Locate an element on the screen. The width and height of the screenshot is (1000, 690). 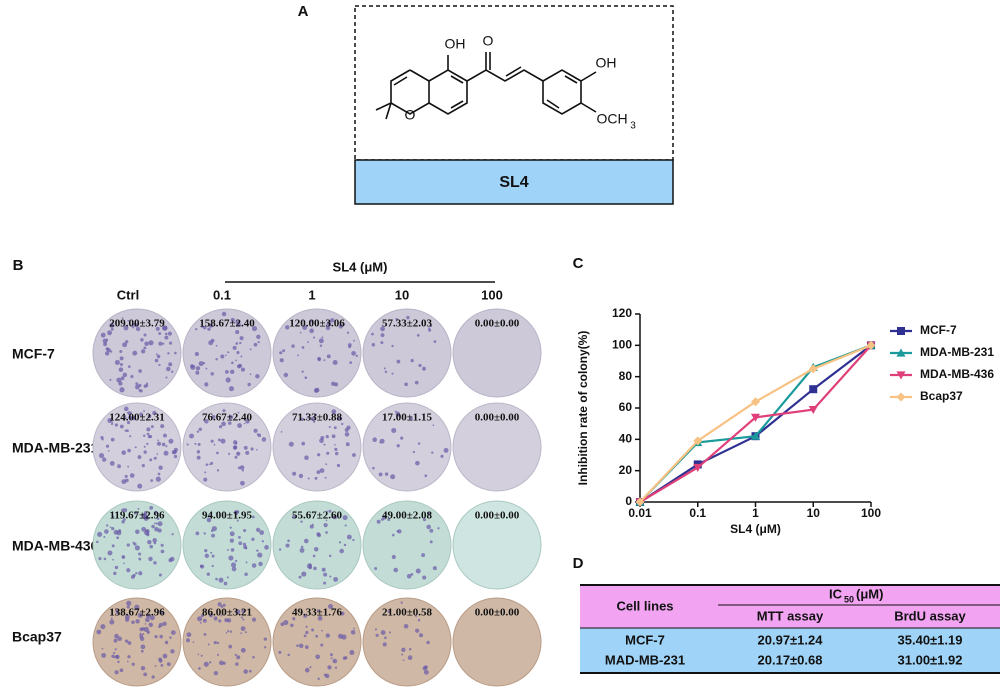
panel-label: B is located at coordinates (18, 265).